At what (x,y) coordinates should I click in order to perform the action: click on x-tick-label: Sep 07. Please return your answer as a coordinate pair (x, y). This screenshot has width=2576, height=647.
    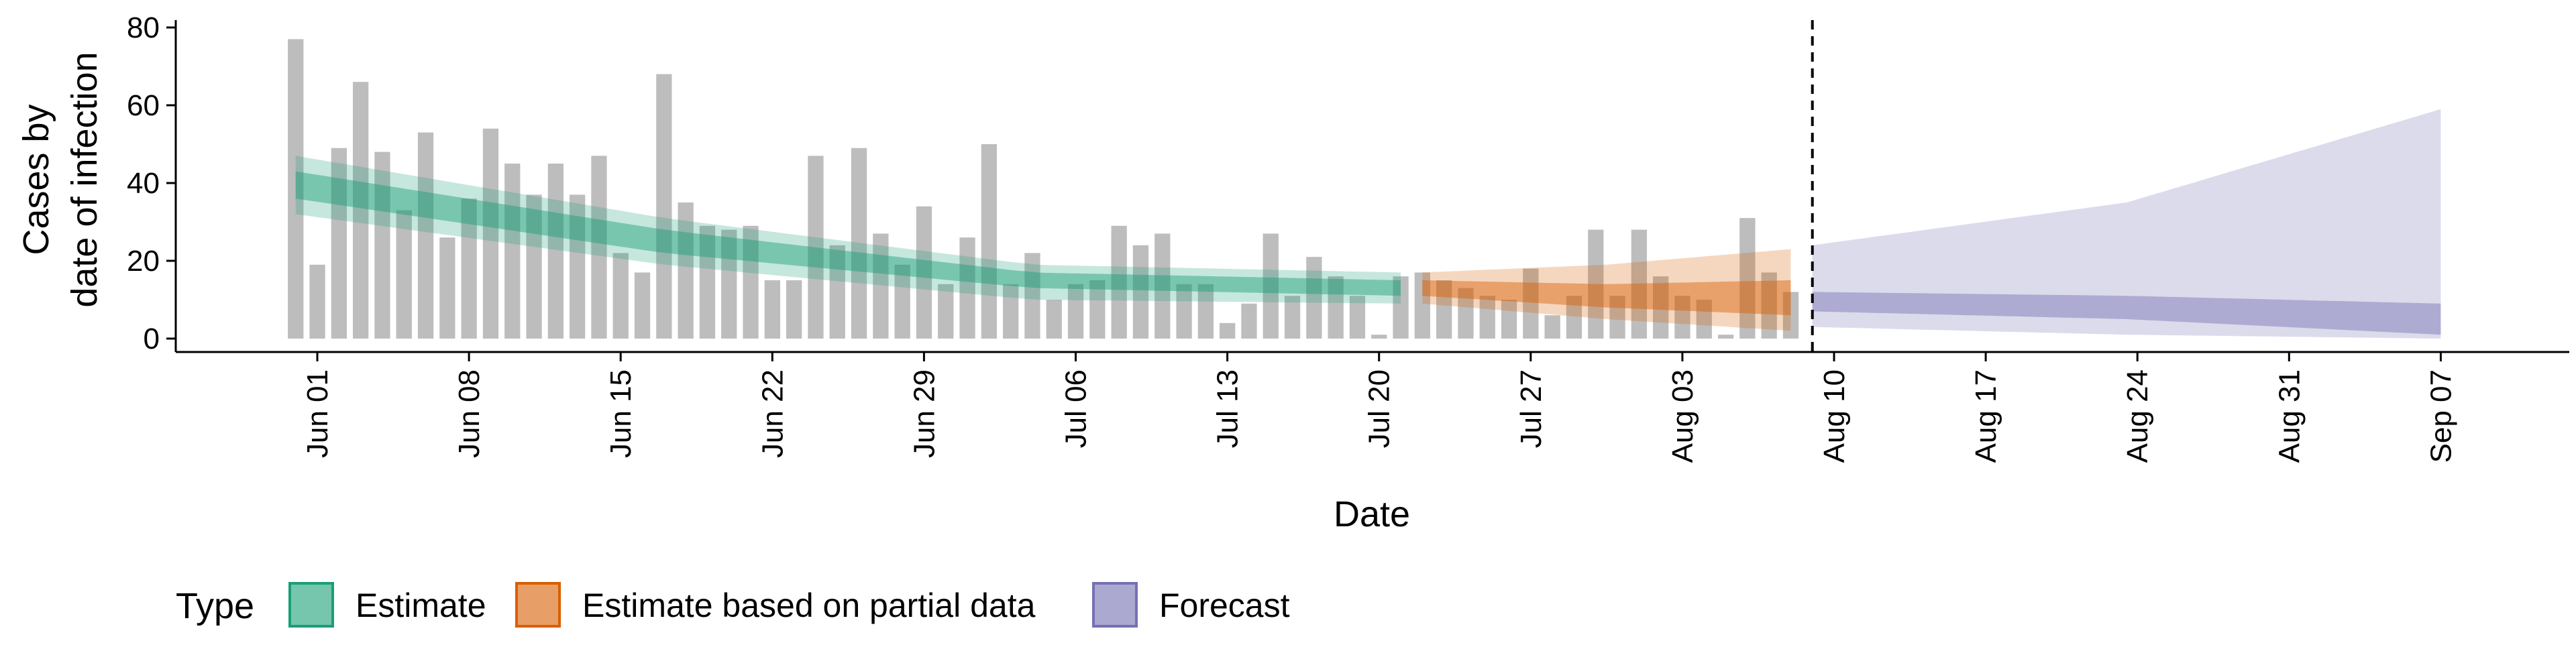
    Looking at the image, I should click on (2440, 416).